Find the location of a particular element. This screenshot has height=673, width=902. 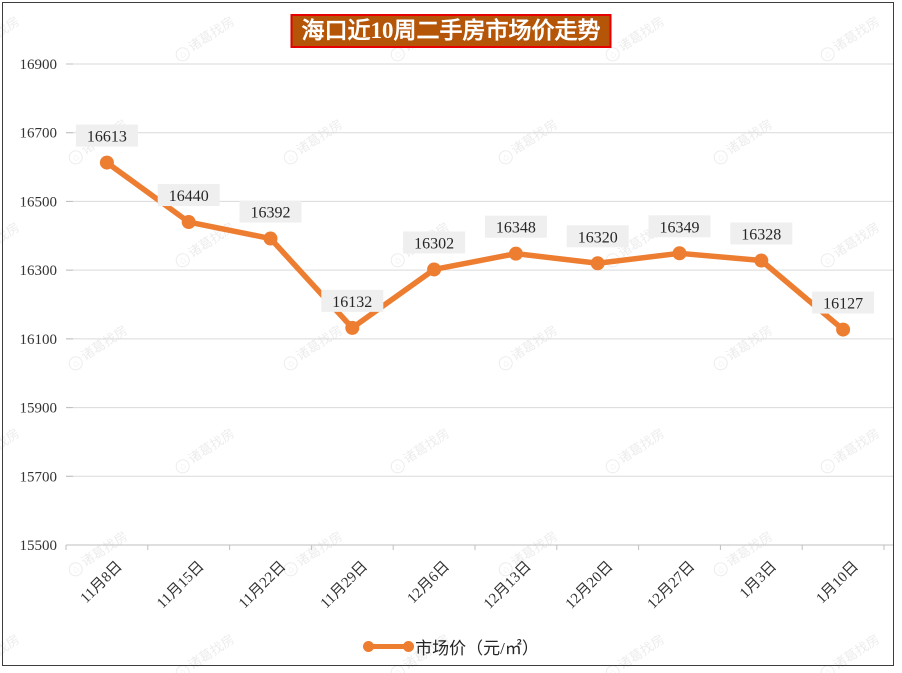

x-tick-label: 12月20日 is located at coordinates (590, 586).